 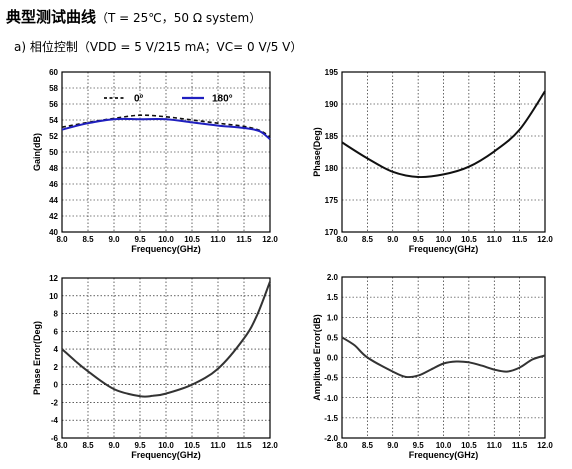 I want to click on amplitude-error-x-tick-label: 8.0, so click(x=342, y=445).